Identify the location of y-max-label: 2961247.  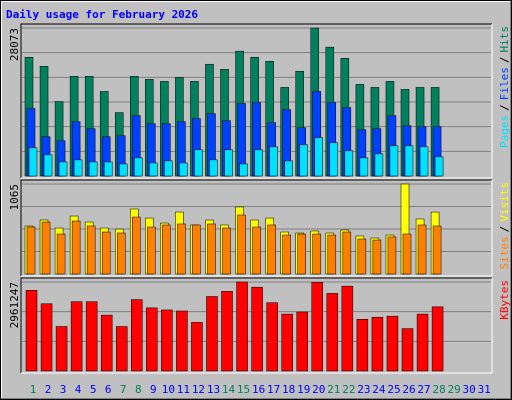
(14, 305).